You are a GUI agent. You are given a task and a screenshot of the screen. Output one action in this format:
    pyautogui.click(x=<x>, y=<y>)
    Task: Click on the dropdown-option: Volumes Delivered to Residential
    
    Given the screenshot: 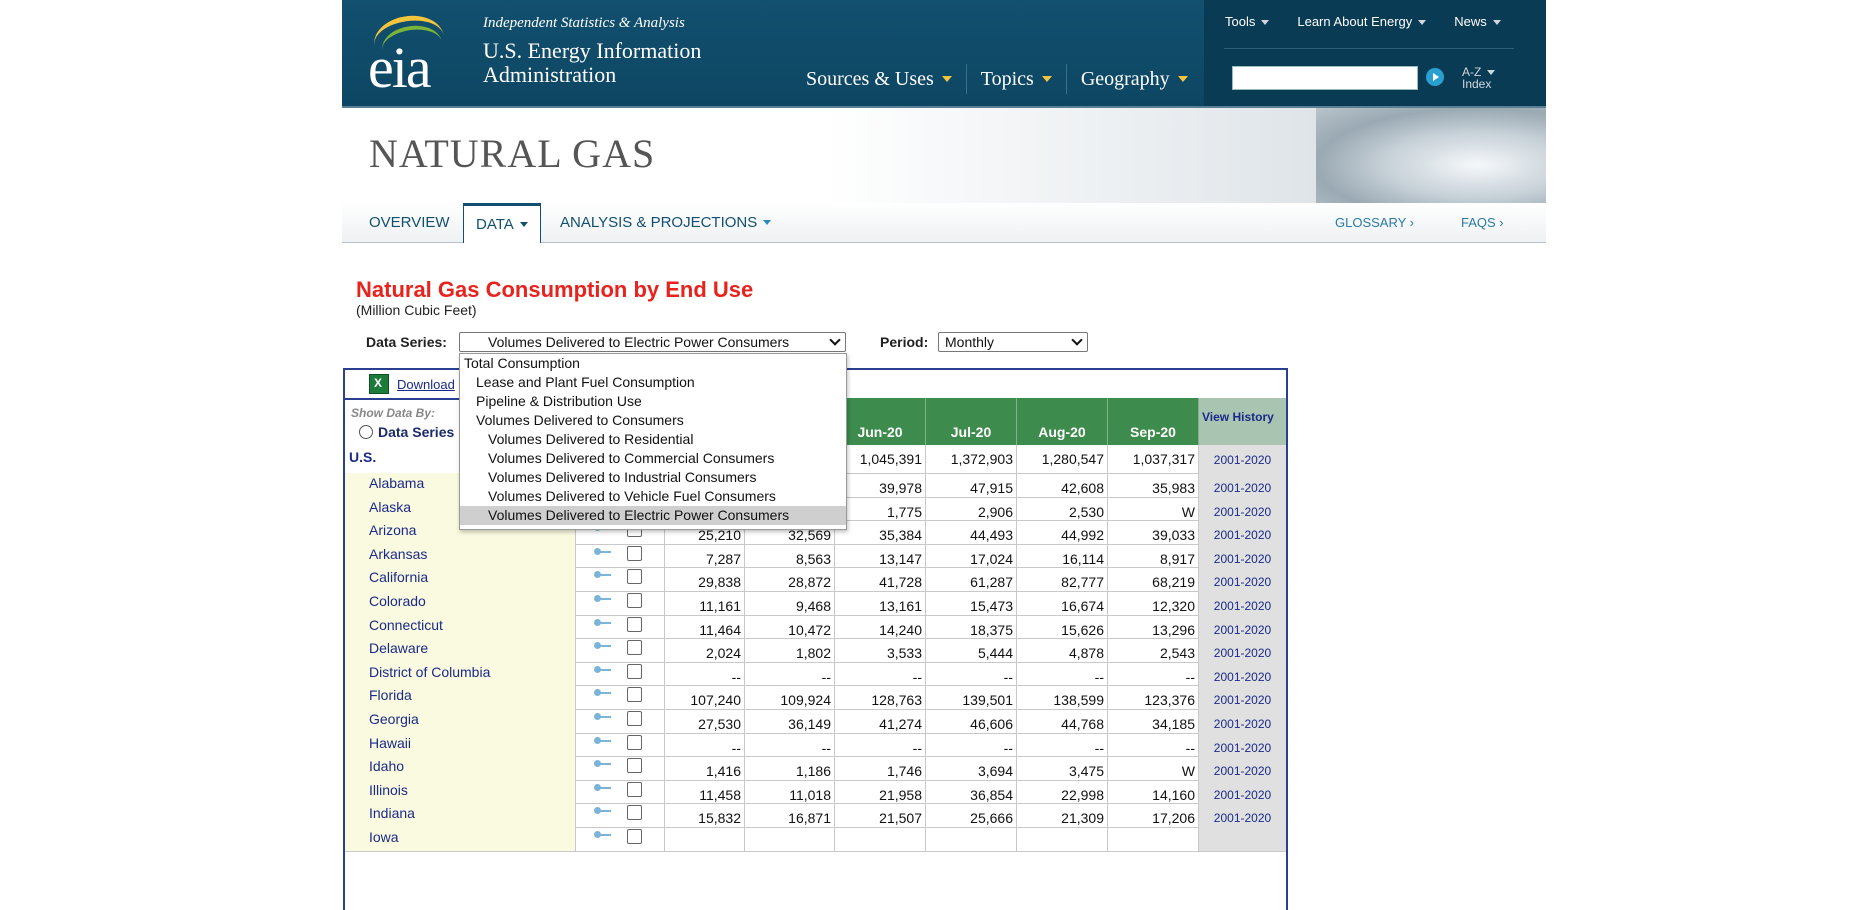 What is the action you would take?
    pyautogui.click(x=591, y=439)
    